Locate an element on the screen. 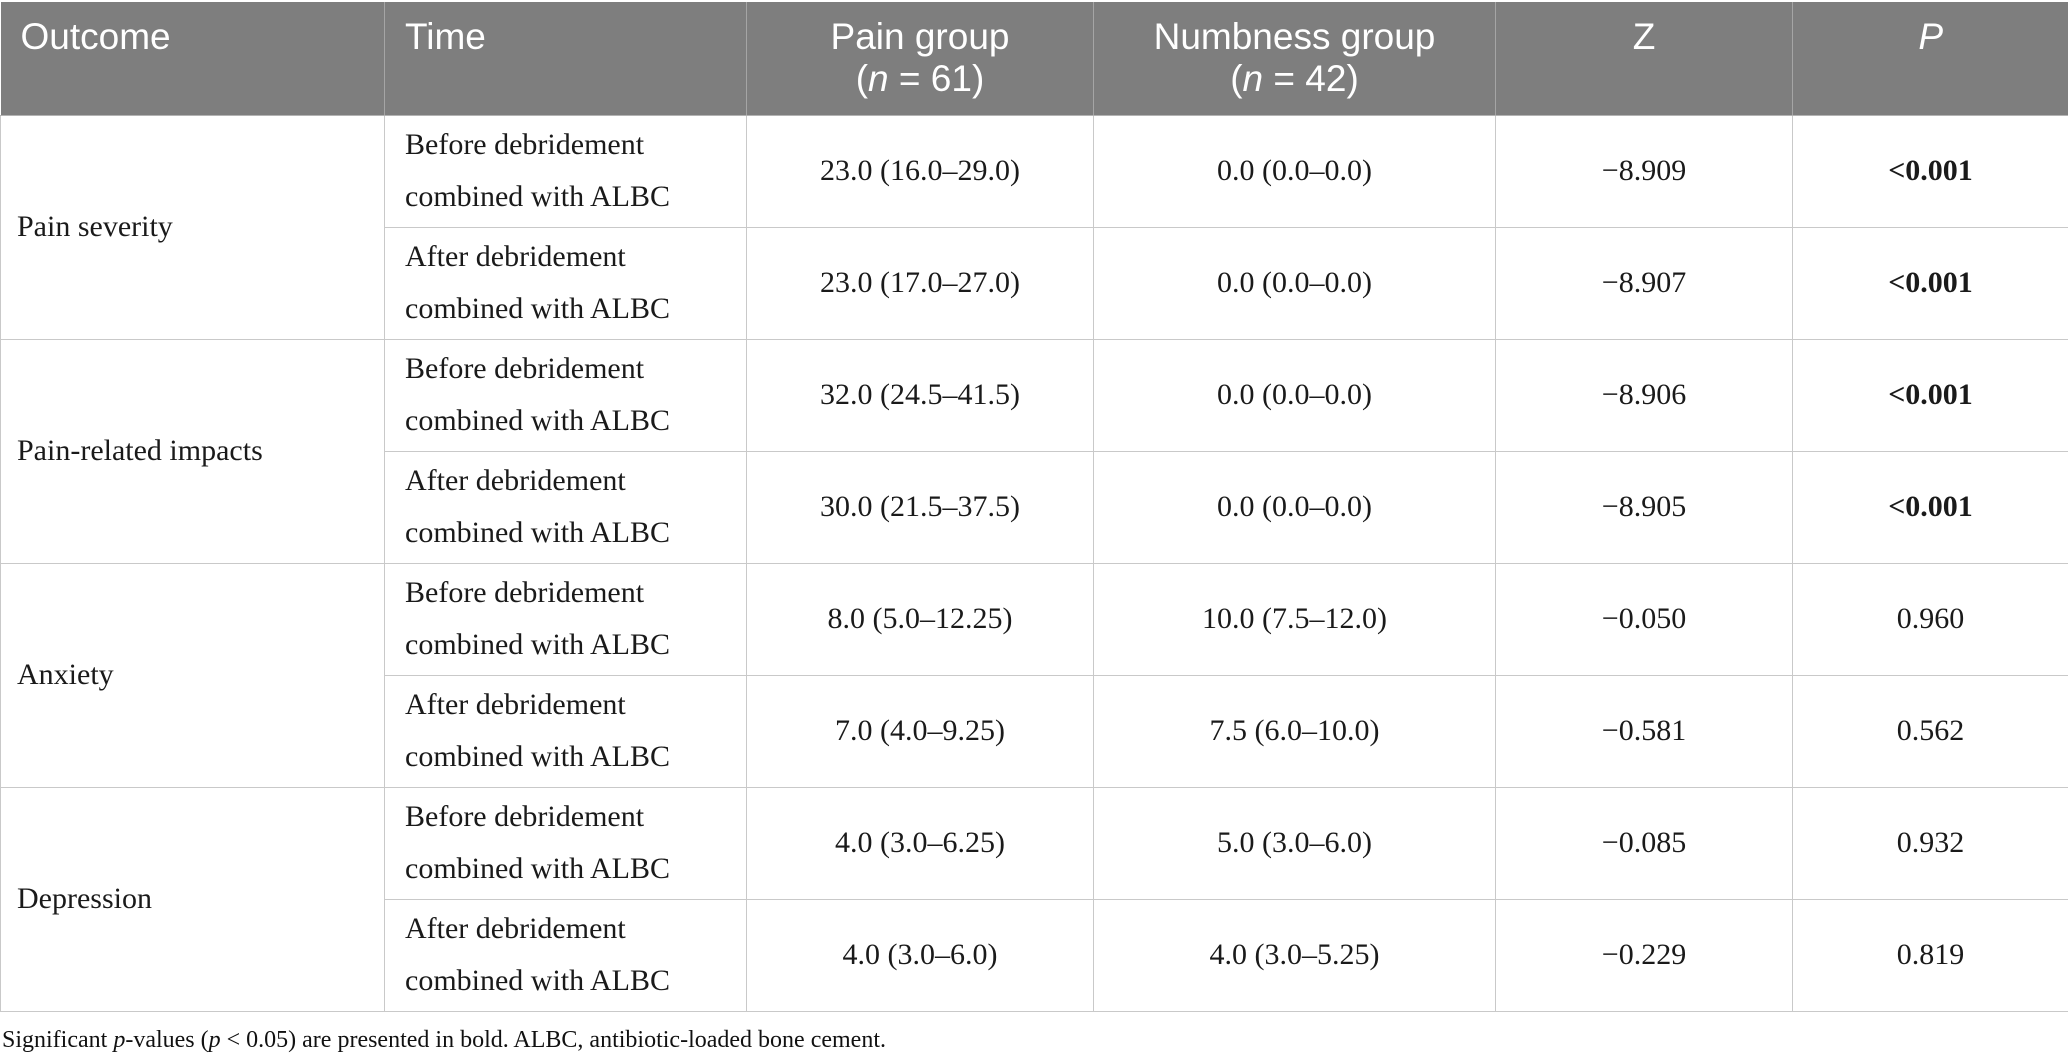  outcome-cell: Depression is located at coordinates (192, 899).